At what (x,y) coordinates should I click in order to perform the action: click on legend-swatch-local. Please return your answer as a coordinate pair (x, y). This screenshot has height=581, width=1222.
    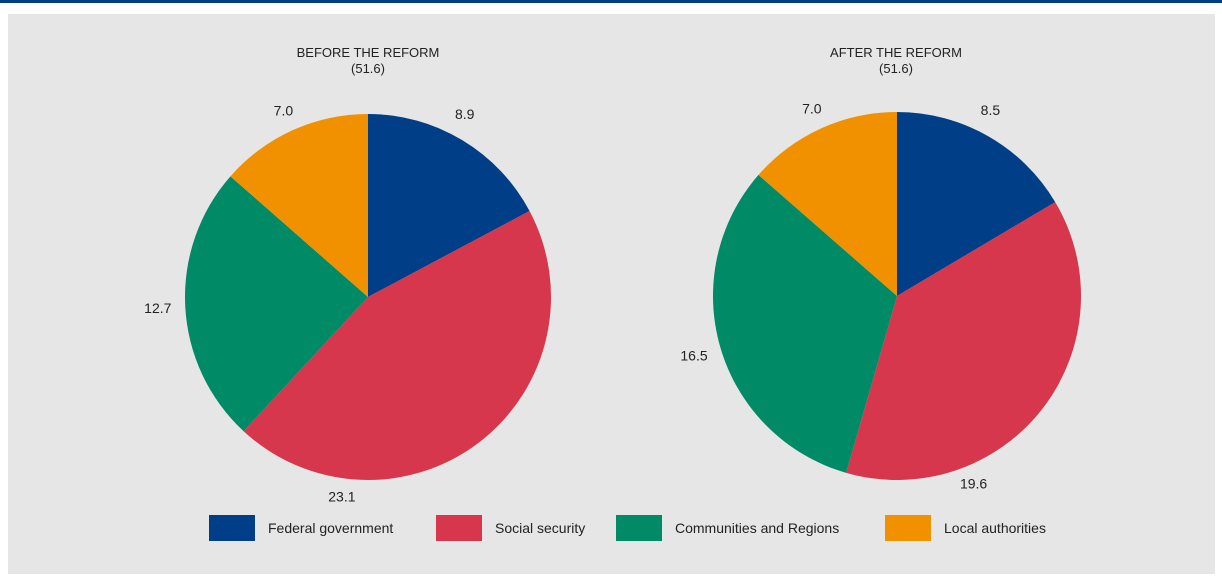
    Looking at the image, I should click on (908, 528).